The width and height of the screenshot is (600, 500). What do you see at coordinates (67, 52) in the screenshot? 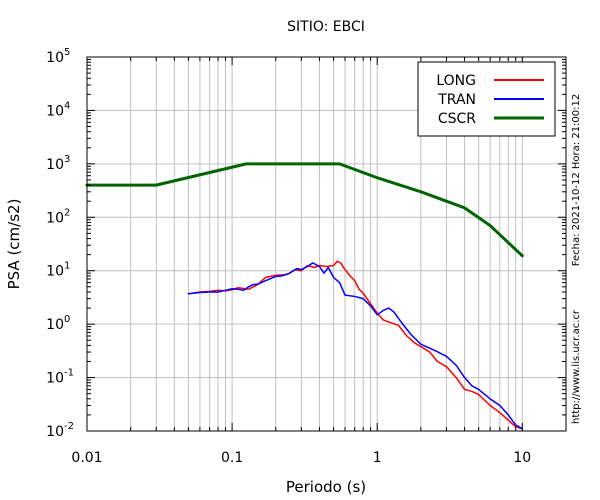
I see `y-tick-exponent: 5` at bounding box center [67, 52].